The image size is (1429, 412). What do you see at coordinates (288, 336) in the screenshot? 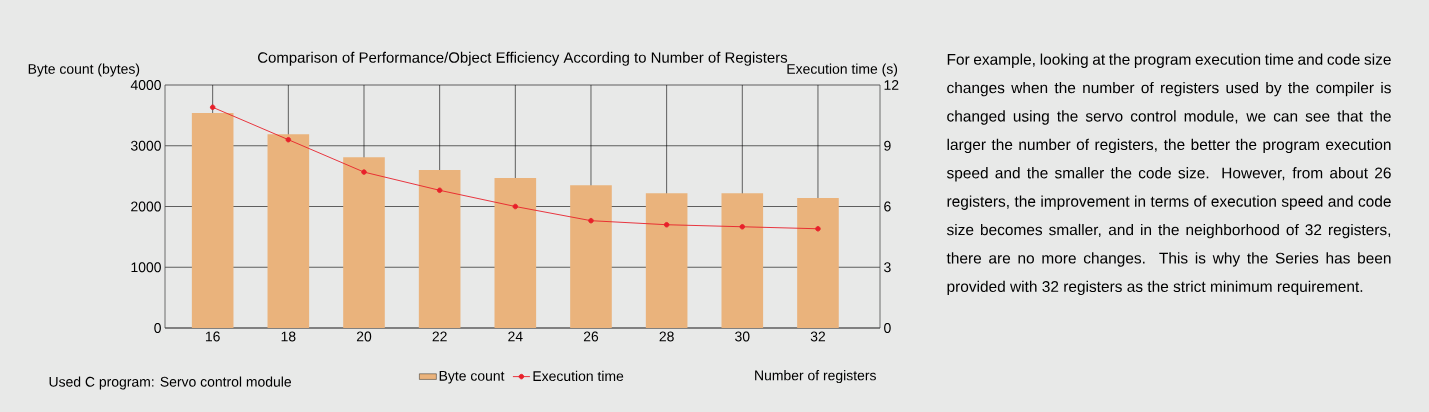
I see `x-tick-label: 18` at bounding box center [288, 336].